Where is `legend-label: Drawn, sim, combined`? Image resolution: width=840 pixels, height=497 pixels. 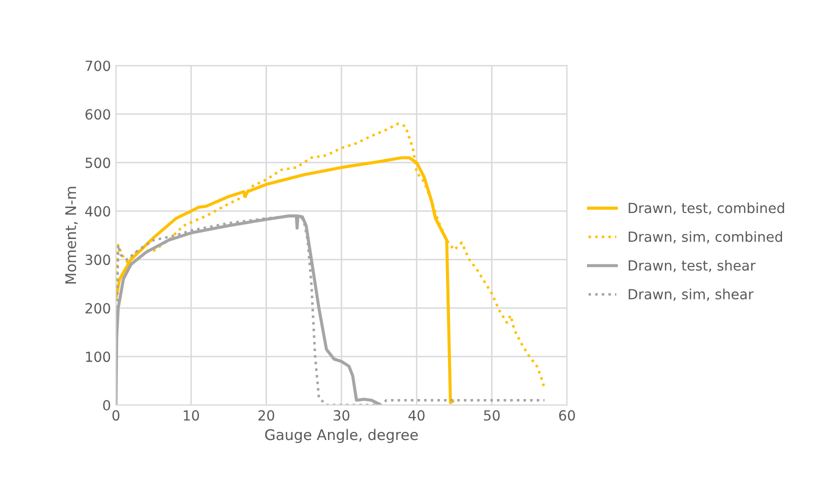 legend-label: Drawn, sim, combined is located at coordinates (705, 237).